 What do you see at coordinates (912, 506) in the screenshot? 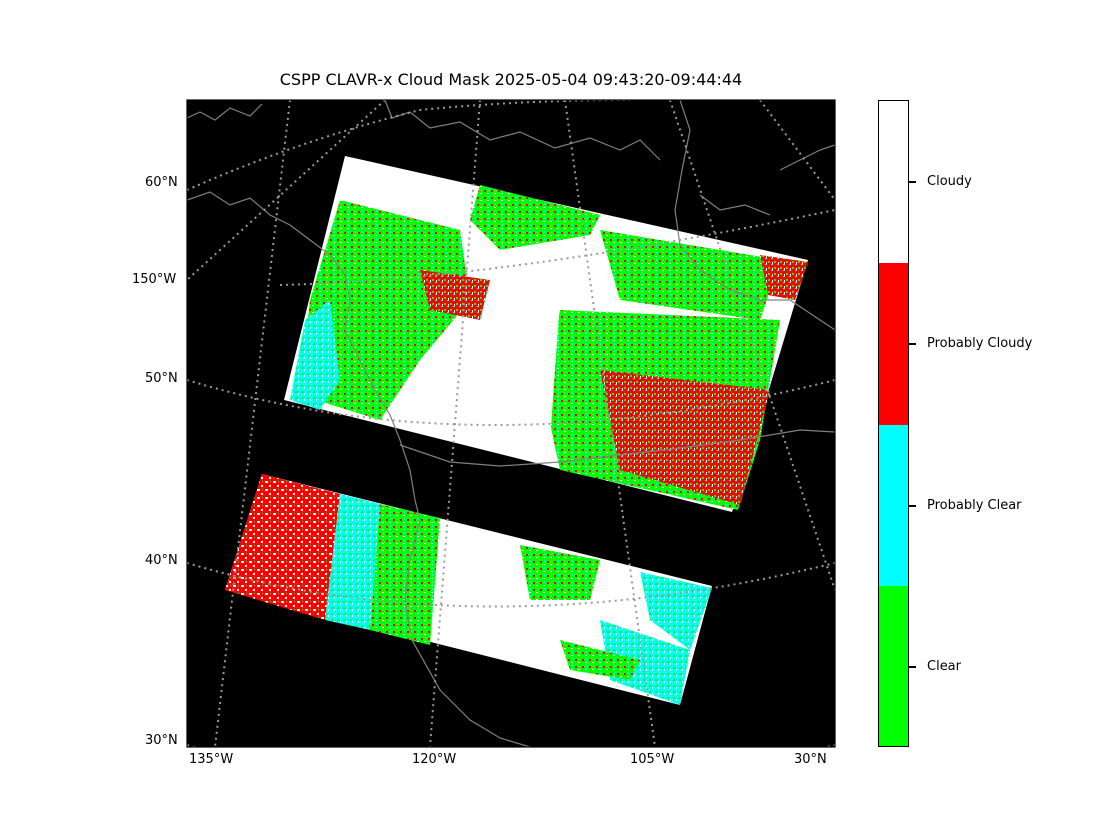
I see `colorbar-tick-probably-clear` at bounding box center [912, 506].